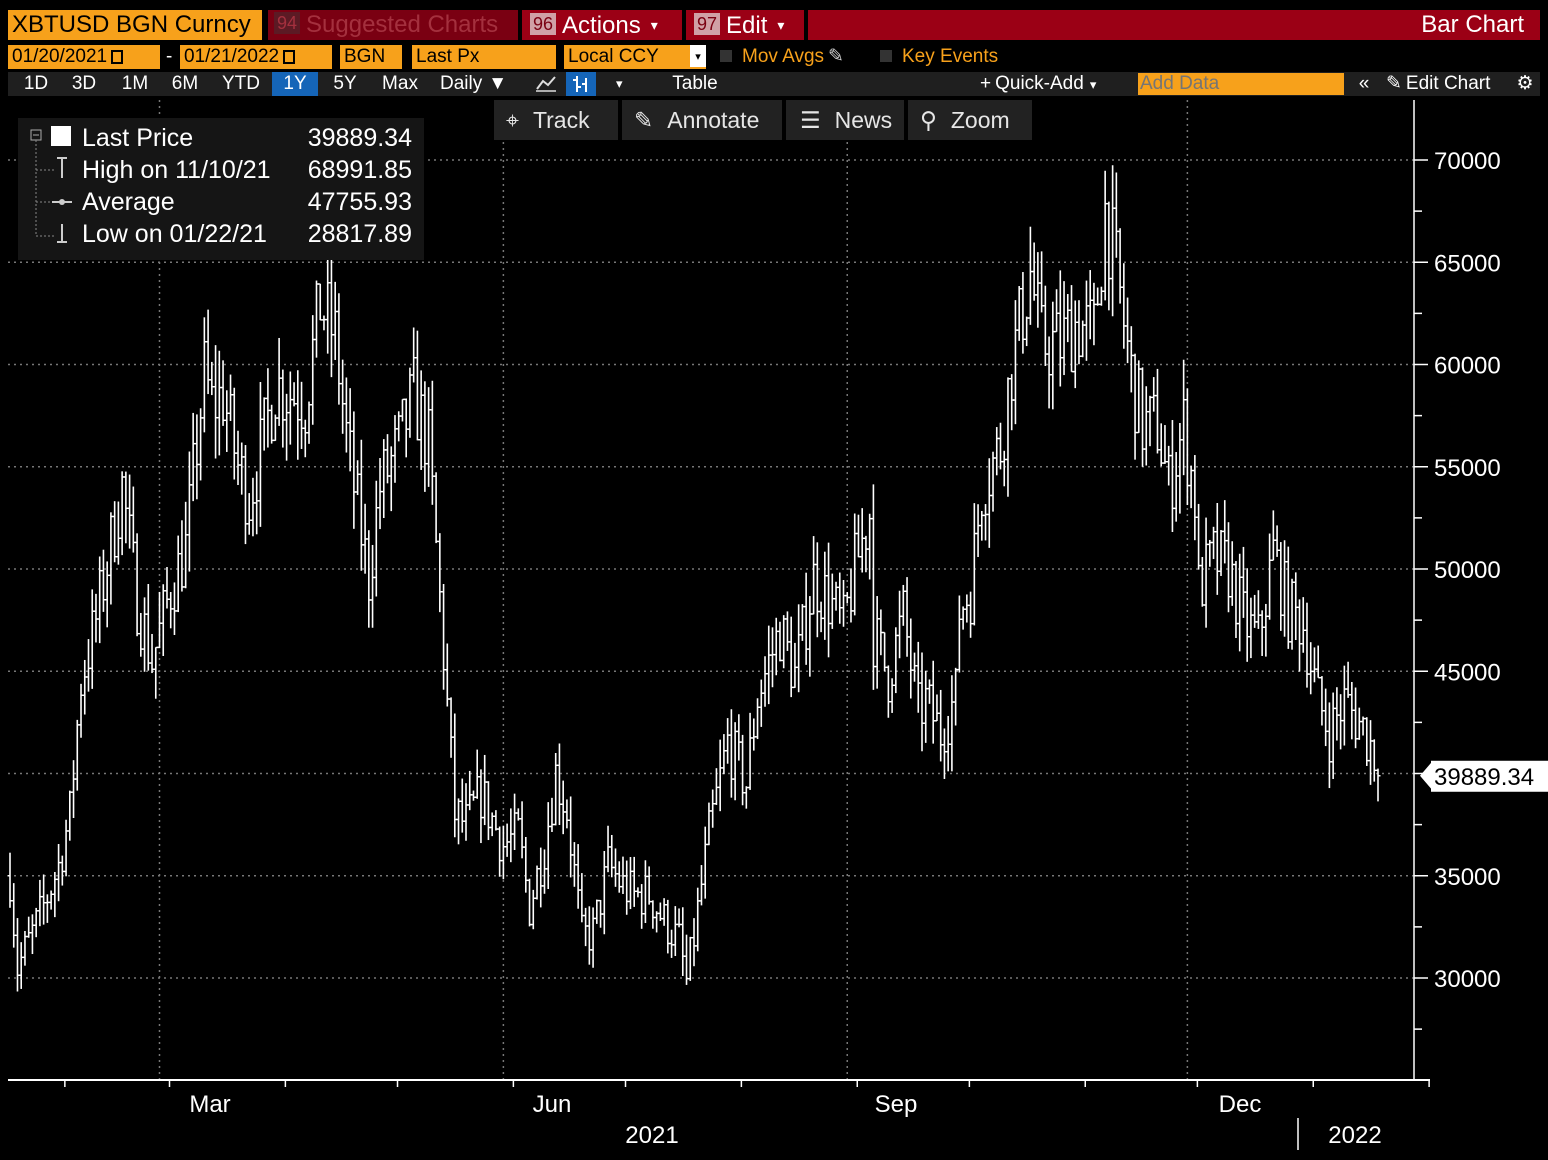 This screenshot has height=1160, width=1548. I want to click on add-data-input, so click(1241, 84).